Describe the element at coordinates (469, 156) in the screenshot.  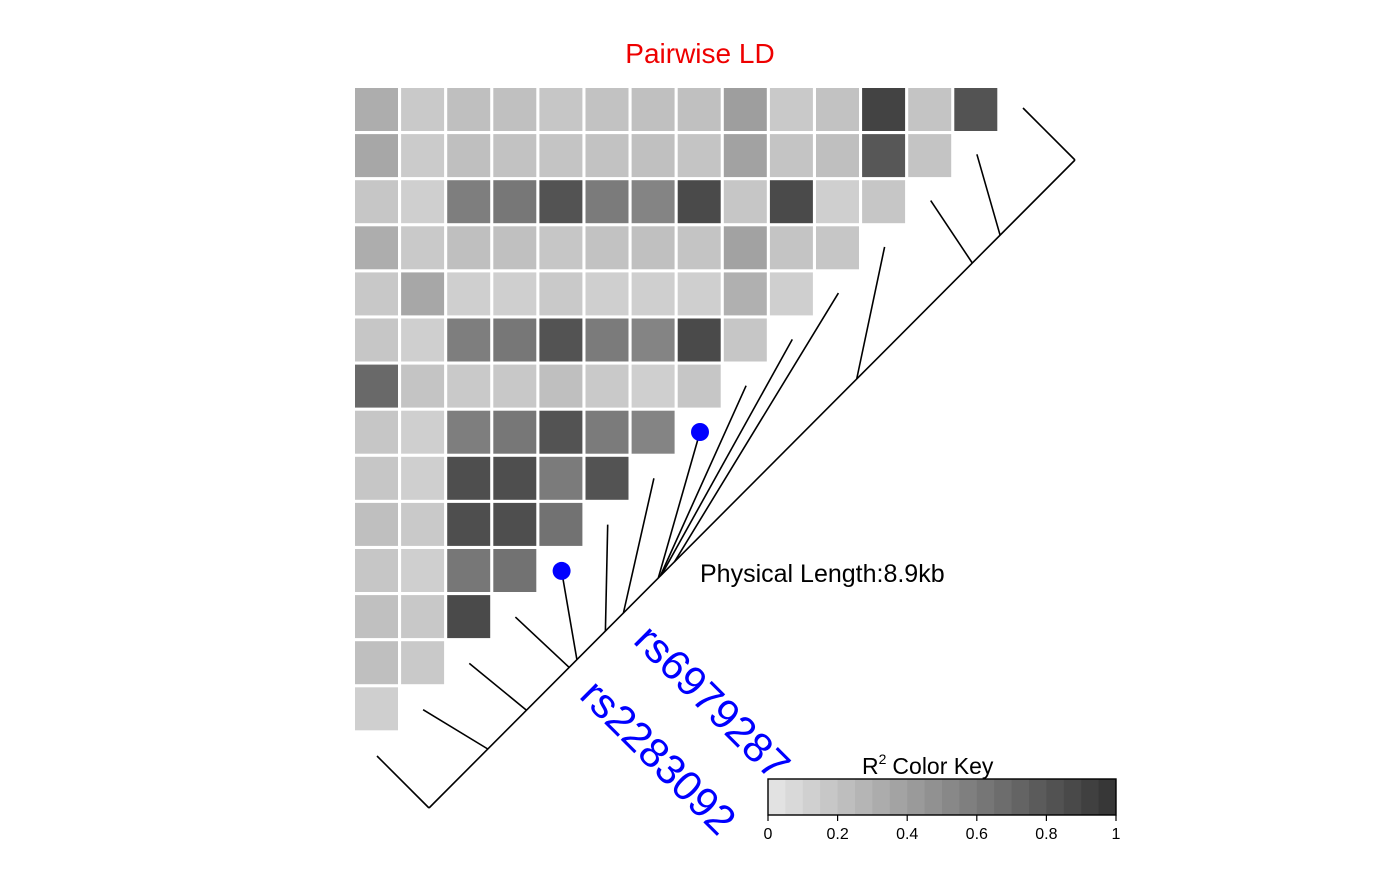
I see `ld-cell-r1-c2` at that location.